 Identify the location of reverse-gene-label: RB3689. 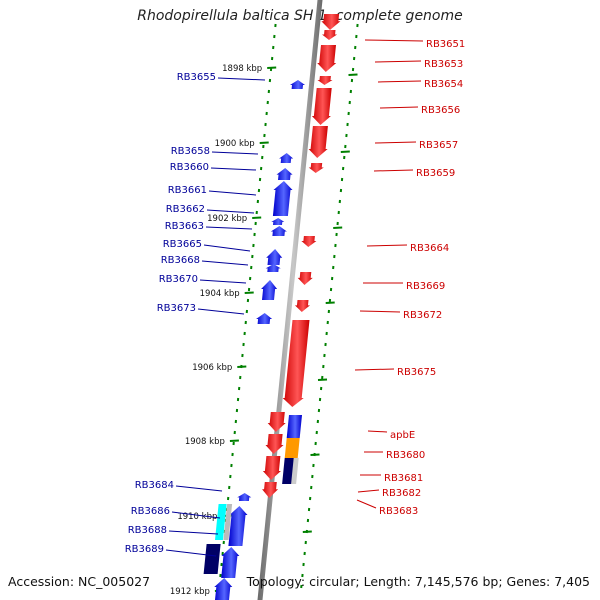
(144, 549).